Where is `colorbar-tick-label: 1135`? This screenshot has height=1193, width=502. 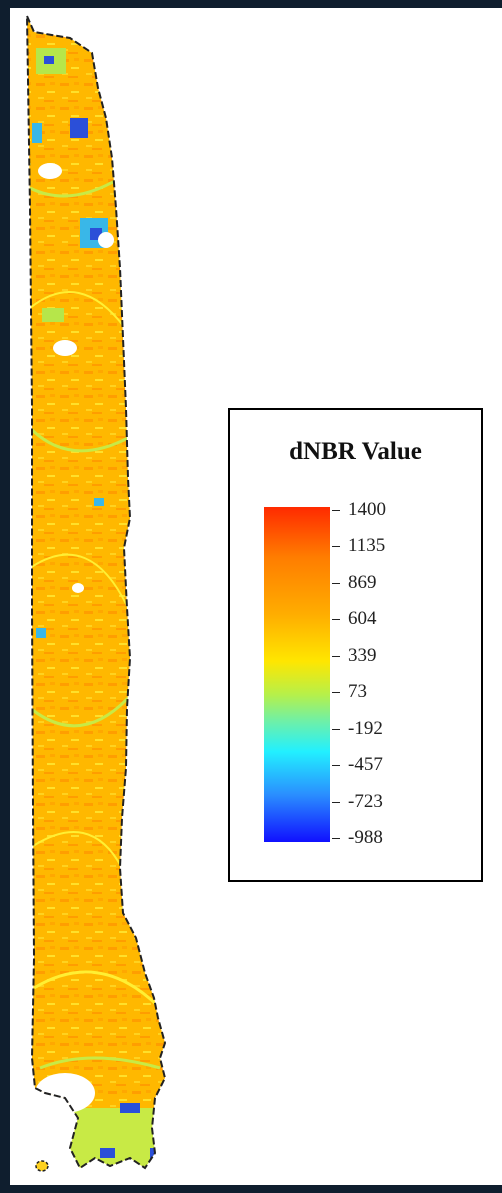 colorbar-tick-label: 1135 is located at coordinates (367, 546).